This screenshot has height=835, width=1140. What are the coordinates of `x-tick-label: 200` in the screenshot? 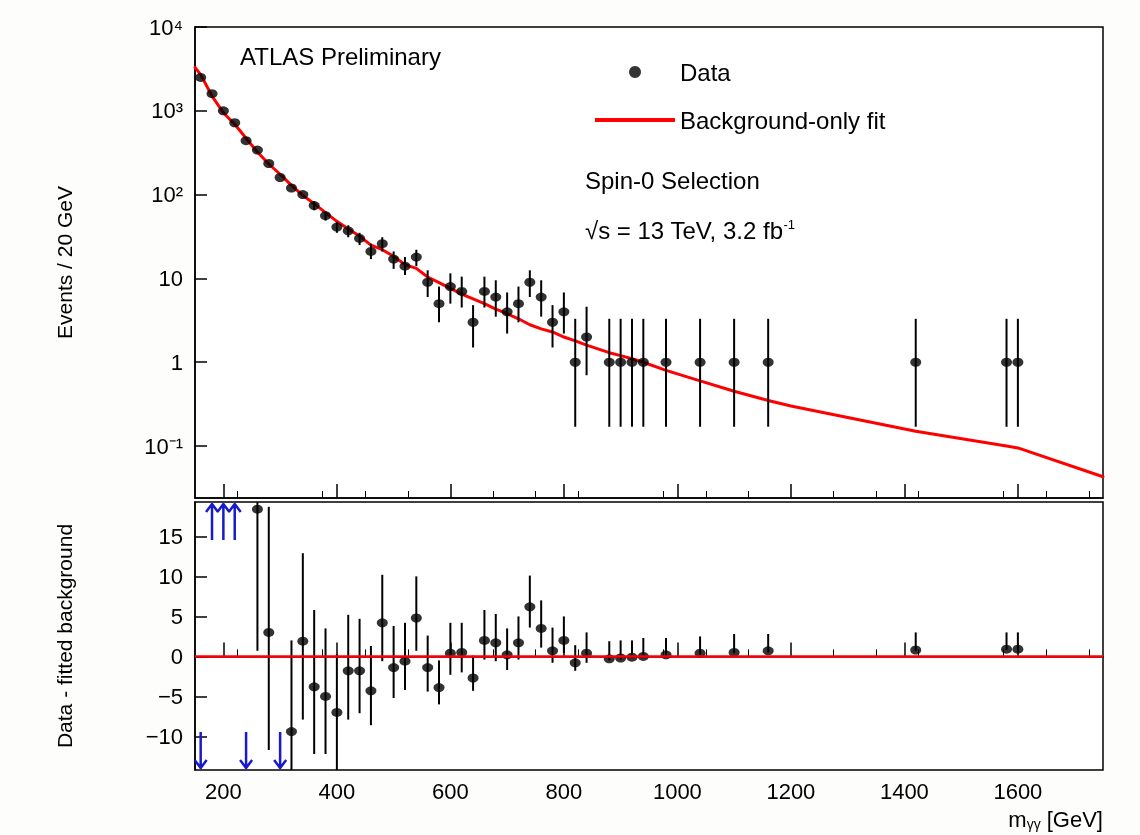 It's located at (223, 791).